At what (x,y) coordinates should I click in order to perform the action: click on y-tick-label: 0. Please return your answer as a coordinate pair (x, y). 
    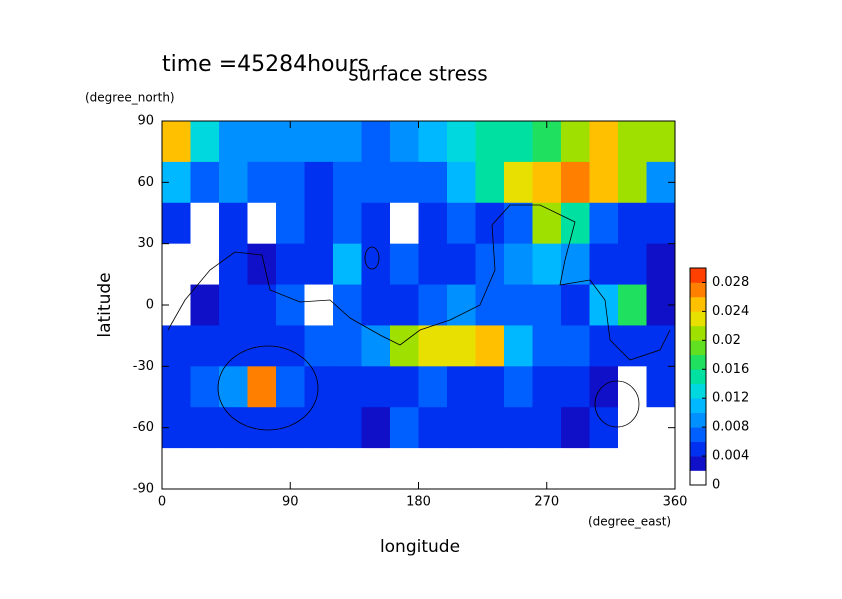
    Looking at the image, I should click on (150, 305).